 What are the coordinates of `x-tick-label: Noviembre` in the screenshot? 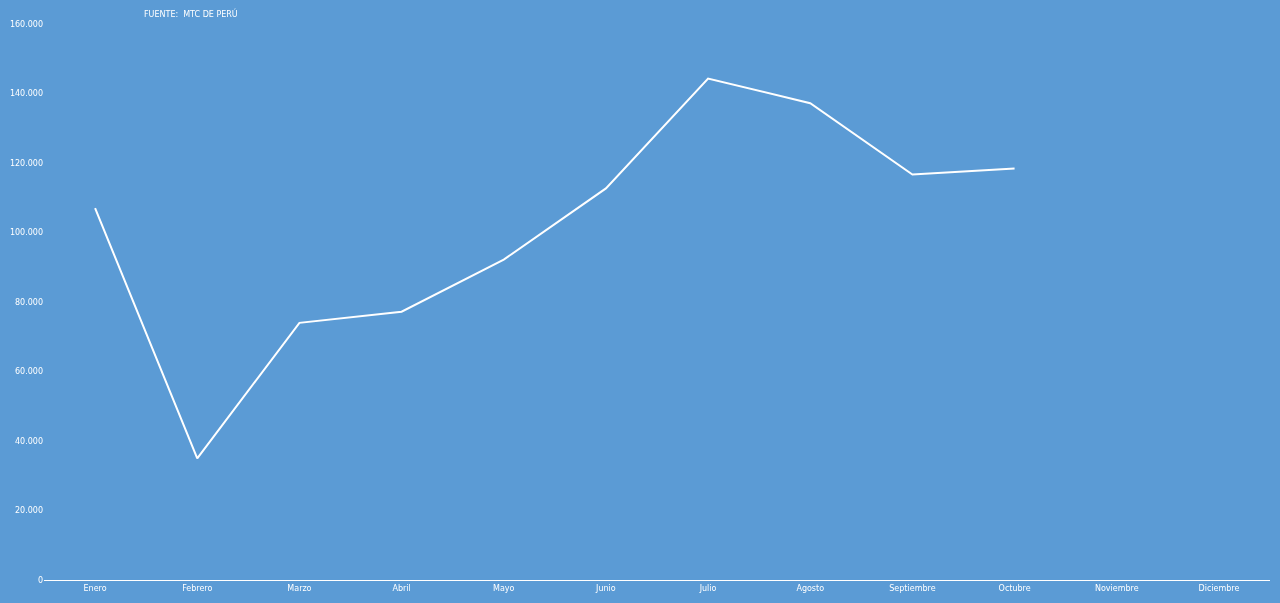 It's located at (1116, 588).